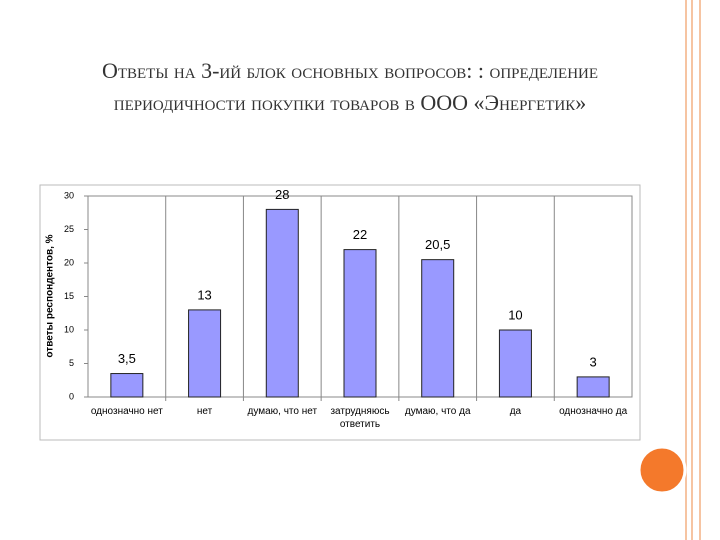 Image resolution: width=720 pixels, height=540 pixels. What do you see at coordinates (50, 295) in the screenshot?
I see `y-axis-label: ответы респондентов, %` at bounding box center [50, 295].